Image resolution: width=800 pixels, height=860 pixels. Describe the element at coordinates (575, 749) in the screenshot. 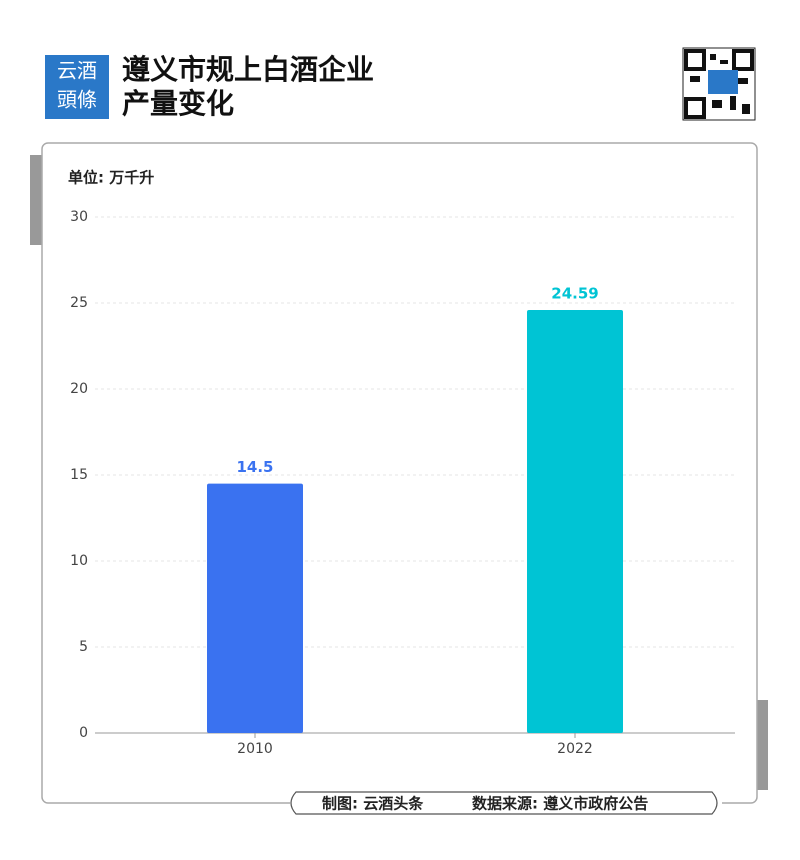

I see `x-tick-label: 2022` at that location.